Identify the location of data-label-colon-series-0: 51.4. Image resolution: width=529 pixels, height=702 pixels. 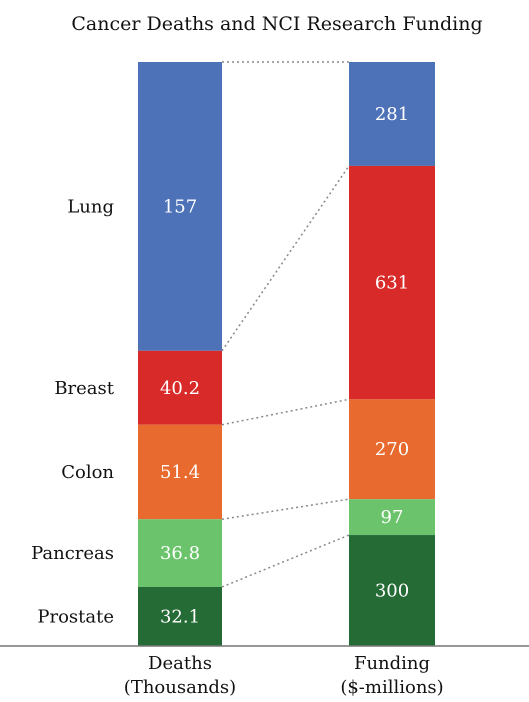
(180, 472).